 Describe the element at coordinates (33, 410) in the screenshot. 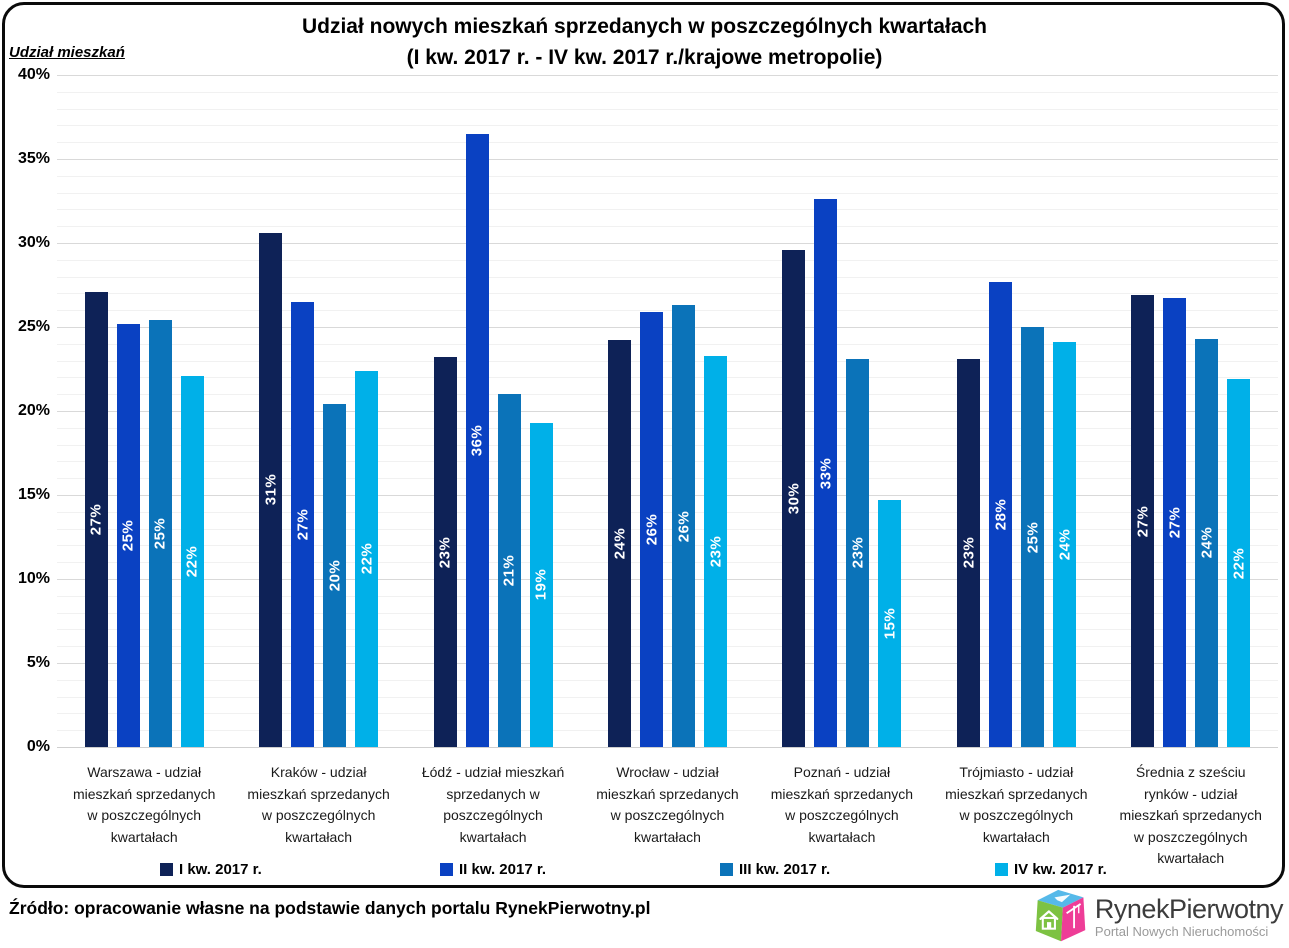

I see `y-tick-label: 20%` at that location.